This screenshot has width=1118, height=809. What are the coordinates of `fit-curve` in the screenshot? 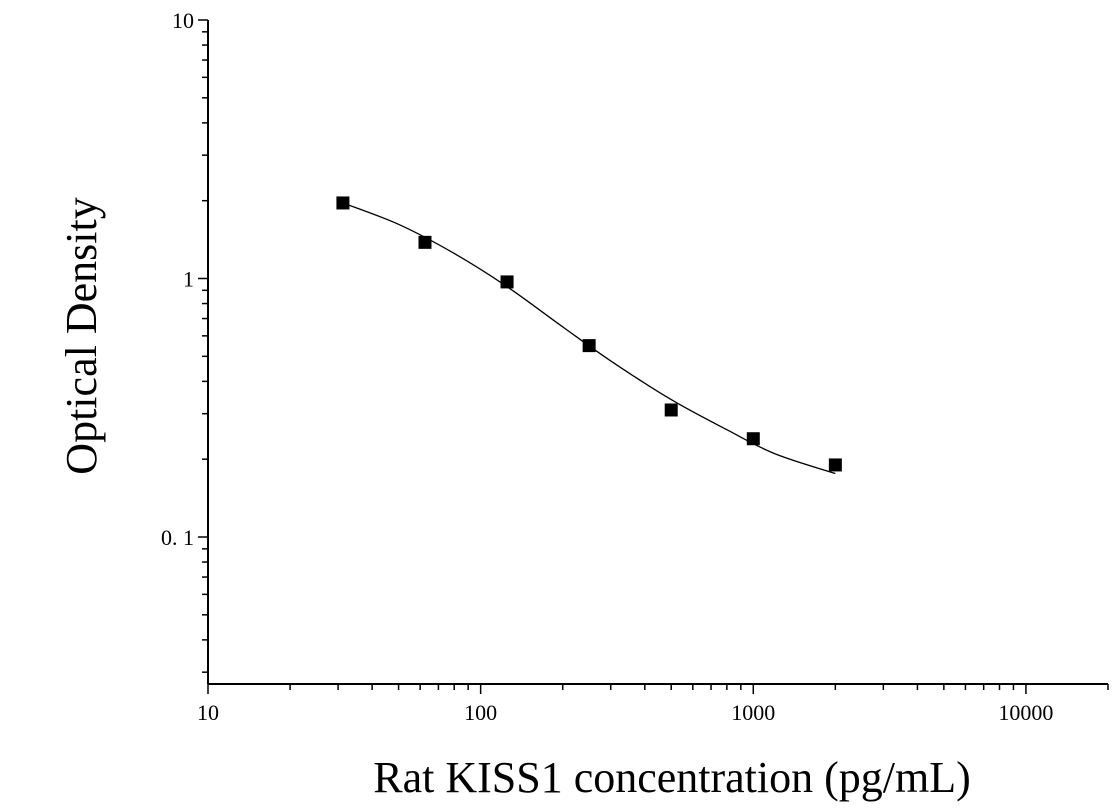 It's located at (589, 338).